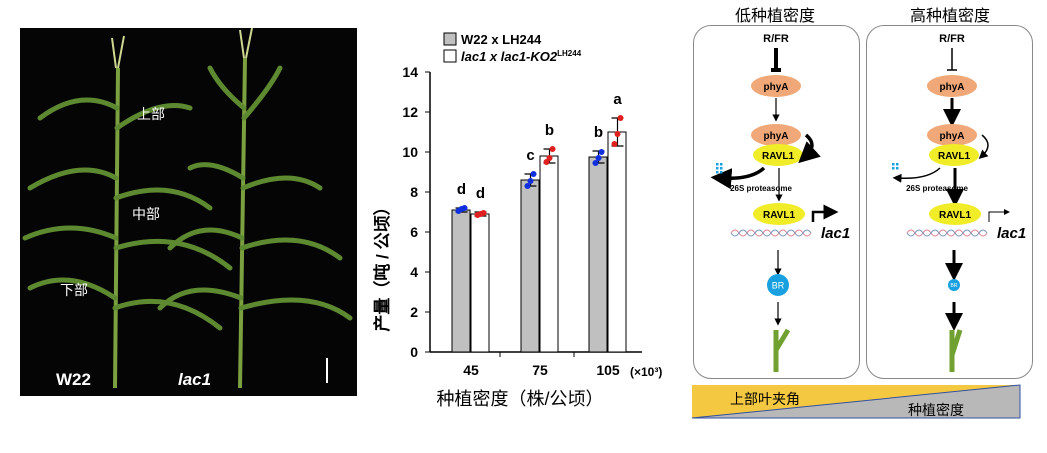  What do you see at coordinates (937, 188) in the screenshot?
I see `high-proteasome-label: 26S proteasome` at bounding box center [937, 188].